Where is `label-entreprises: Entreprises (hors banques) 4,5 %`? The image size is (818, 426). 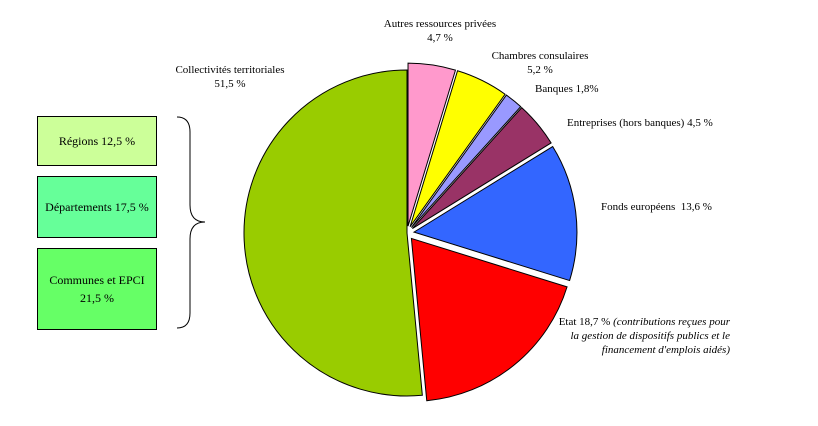
label-entreprises: Entreprises (hors banques) 4,5 % is located at coordinates (640, 123).